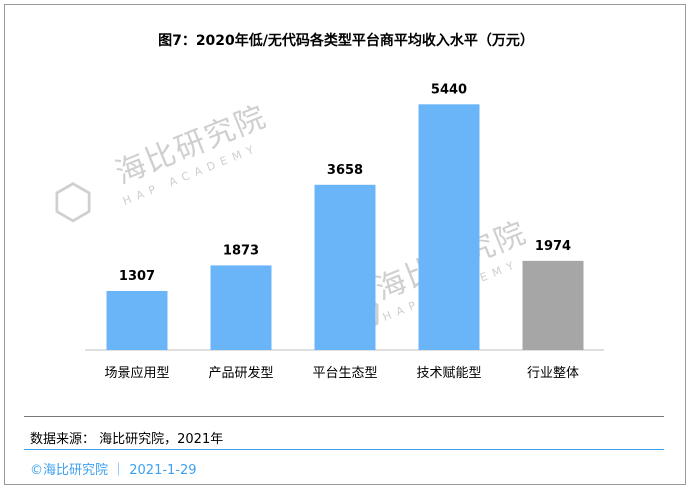 This screenshot has width=692, height=491. What do you see at coordinates (240, 373) in the screenshot?
I see `category-label-1: 产品研发型` at bounding box center [240, 373].